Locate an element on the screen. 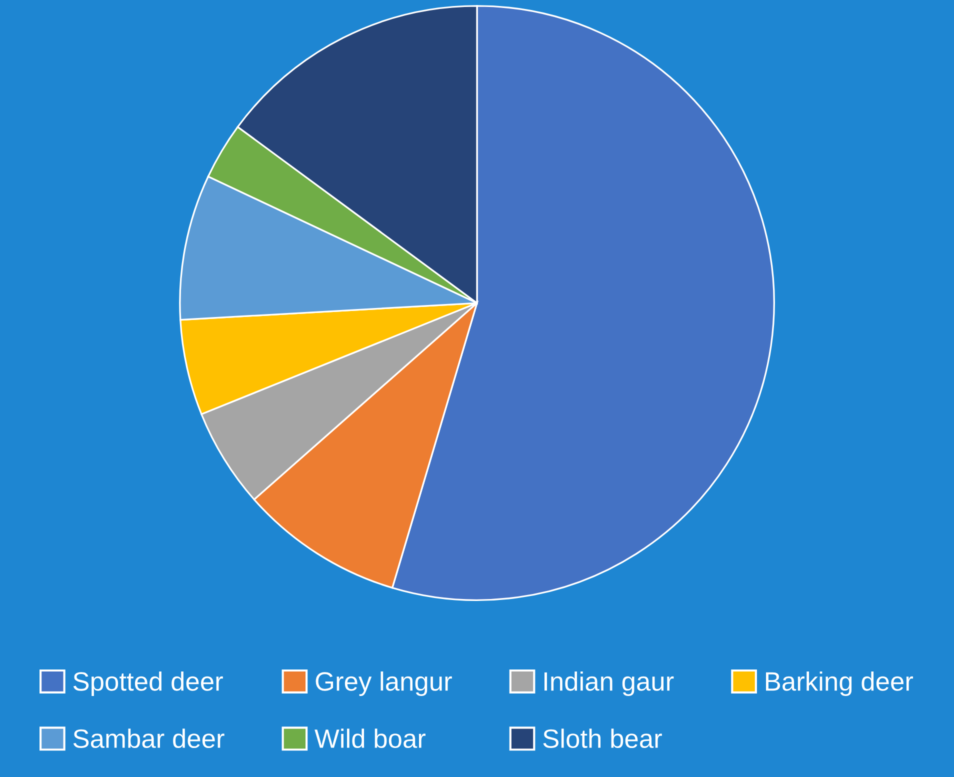  legend-label: Indian gaur is located at coordinates (609, 683).